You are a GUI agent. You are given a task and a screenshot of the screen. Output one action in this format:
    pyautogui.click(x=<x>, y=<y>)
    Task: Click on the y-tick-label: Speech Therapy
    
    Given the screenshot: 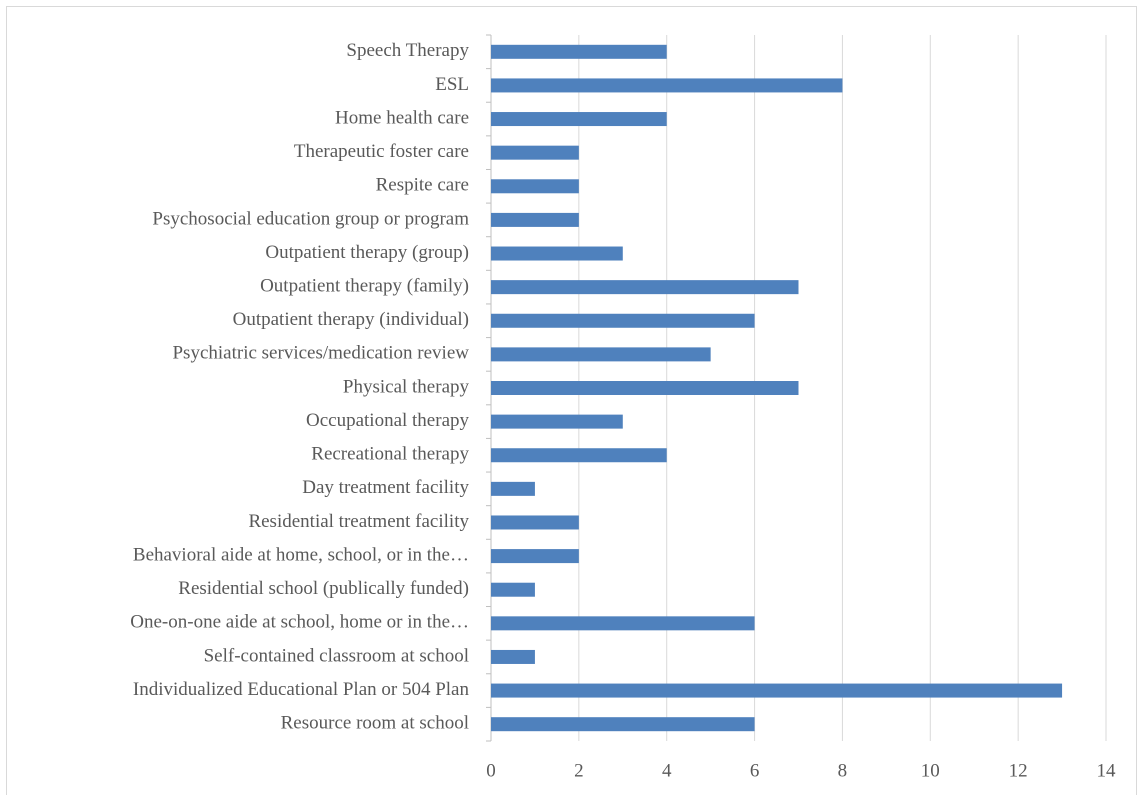 What is the action you would take?
    pyautogui.click(x=407, y=50)
    